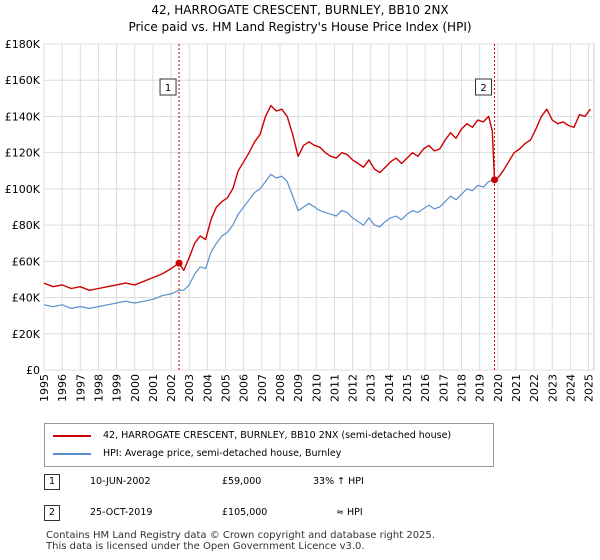 This screenshot has height=560, width=600. Describe the element at coordinates (153, 388) in the screenshot. I see `x-tick-label: 2001` at that location.